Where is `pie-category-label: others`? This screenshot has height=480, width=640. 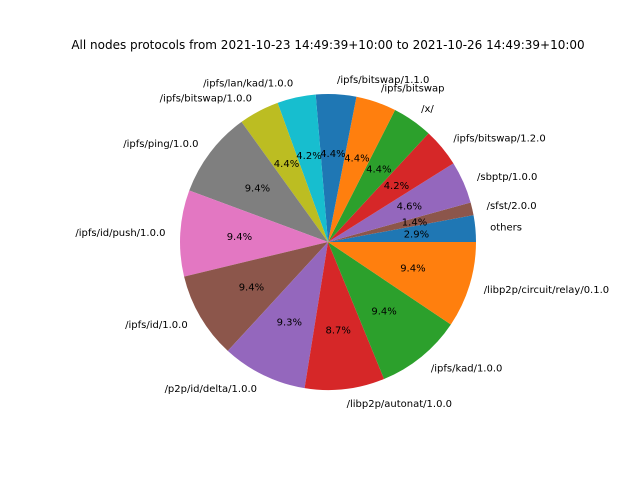
pie-category-label: others is located at coordinates (506, 228).